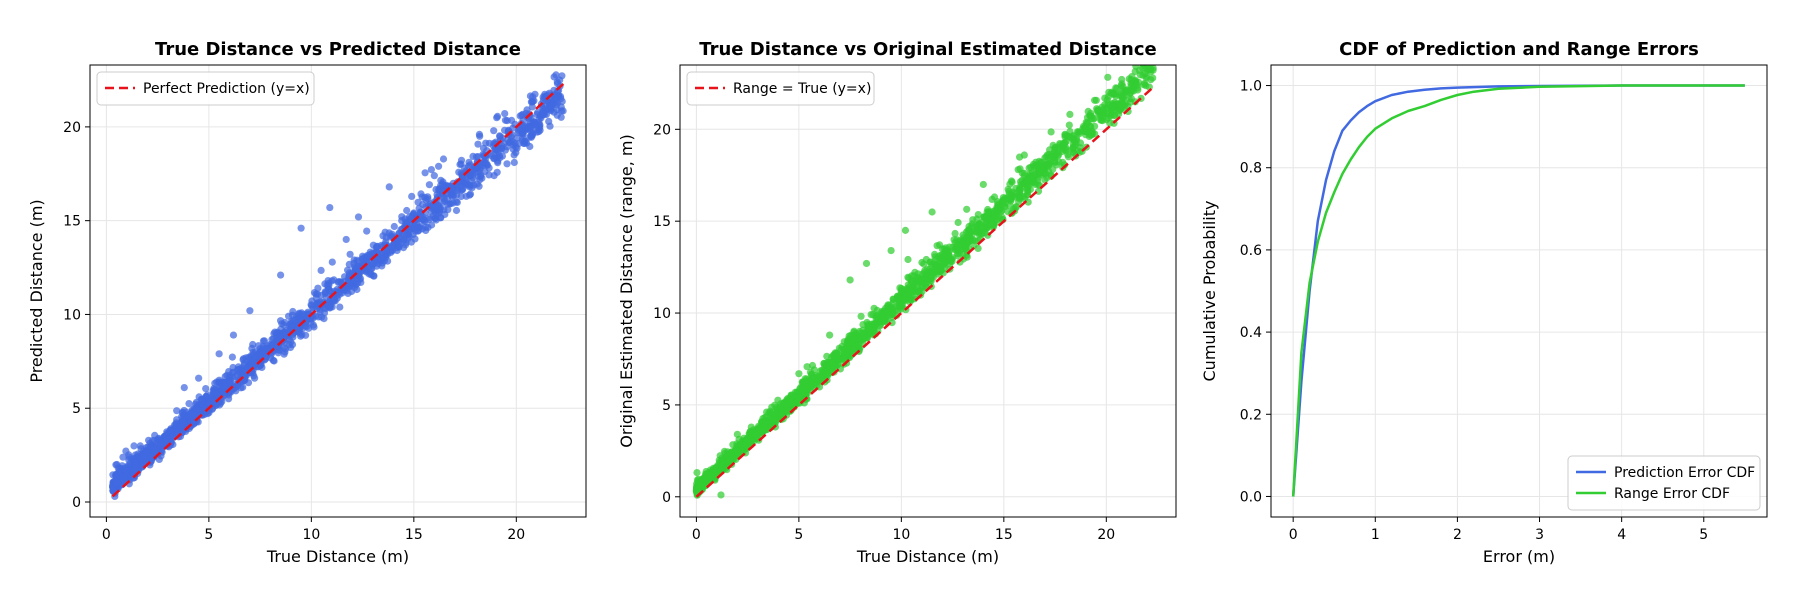 This screenshot has width=1800, height=600. What do you see at coordinates (662, 314) in the screenshot?
I see `y-tick-label: 10` at bounding box center [662, 314].